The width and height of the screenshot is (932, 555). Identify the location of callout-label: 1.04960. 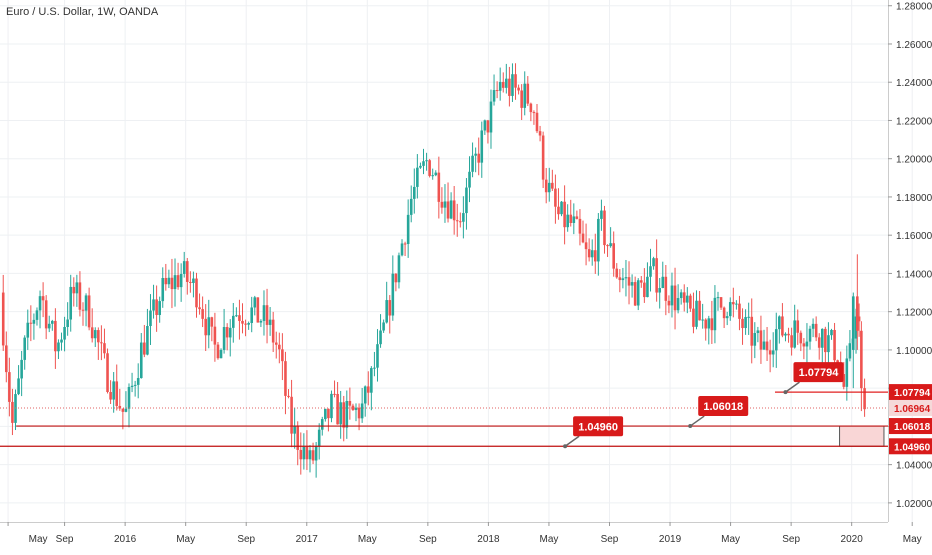
(598, 427).